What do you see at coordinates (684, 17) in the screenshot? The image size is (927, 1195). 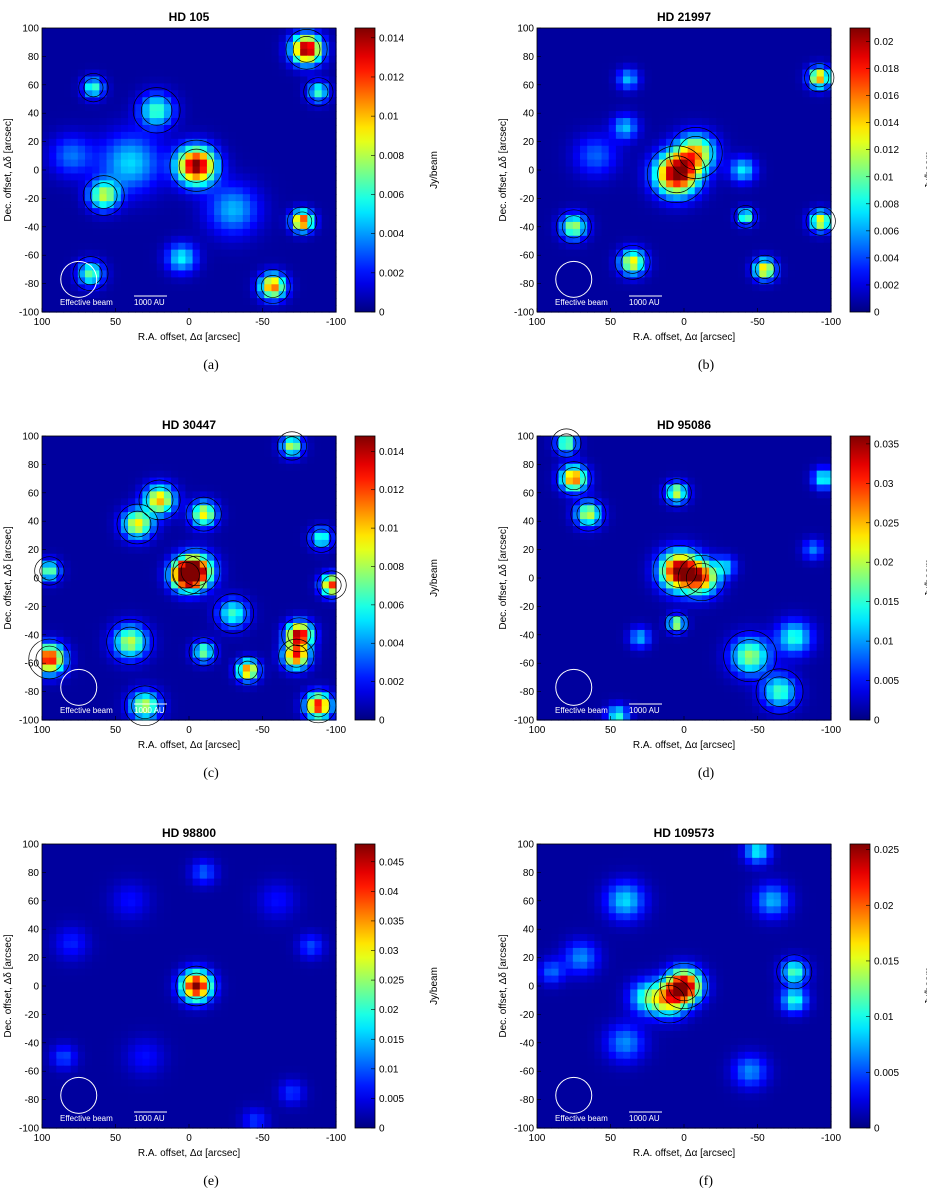 I see `chart-title: HD 21997` at bounding box center [684, 17].